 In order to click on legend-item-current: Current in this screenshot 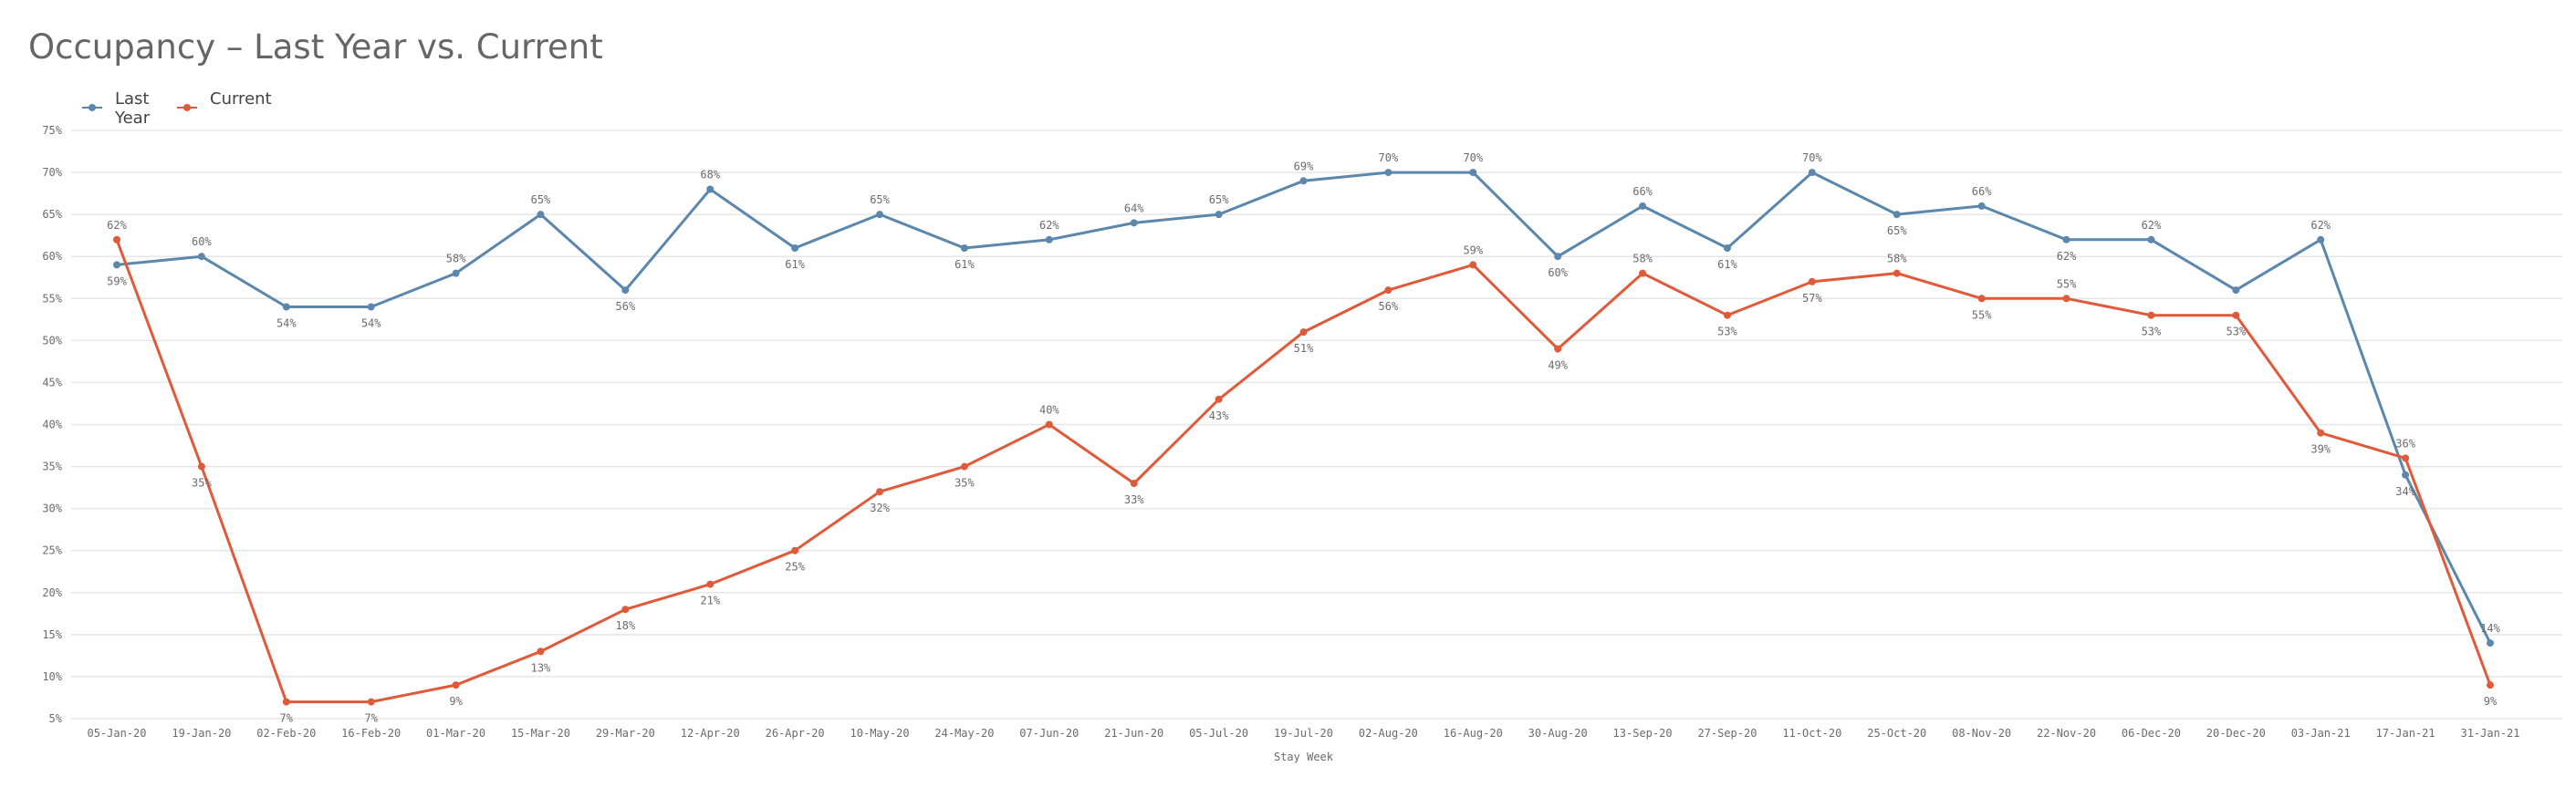, I will do `click(224, 101)`.